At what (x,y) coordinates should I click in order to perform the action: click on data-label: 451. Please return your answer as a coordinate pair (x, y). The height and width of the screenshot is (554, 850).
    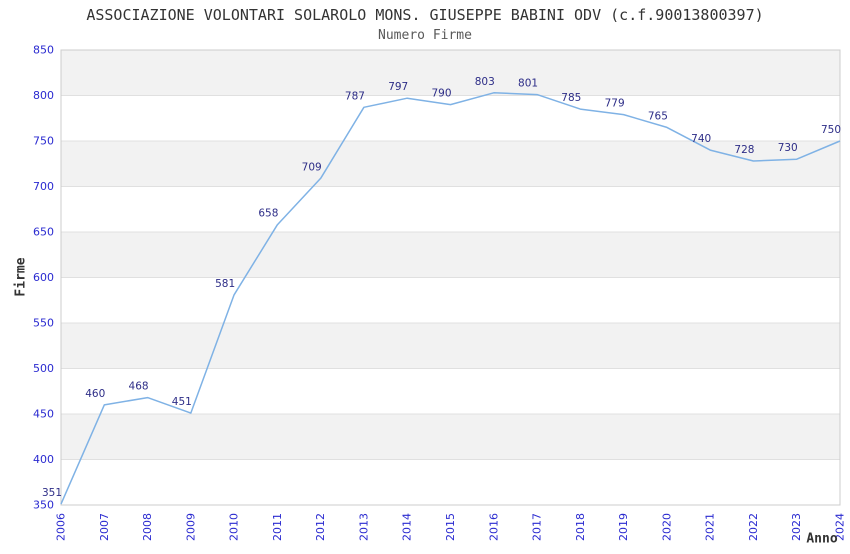
    Looking at the image, I should click on (182, 402).